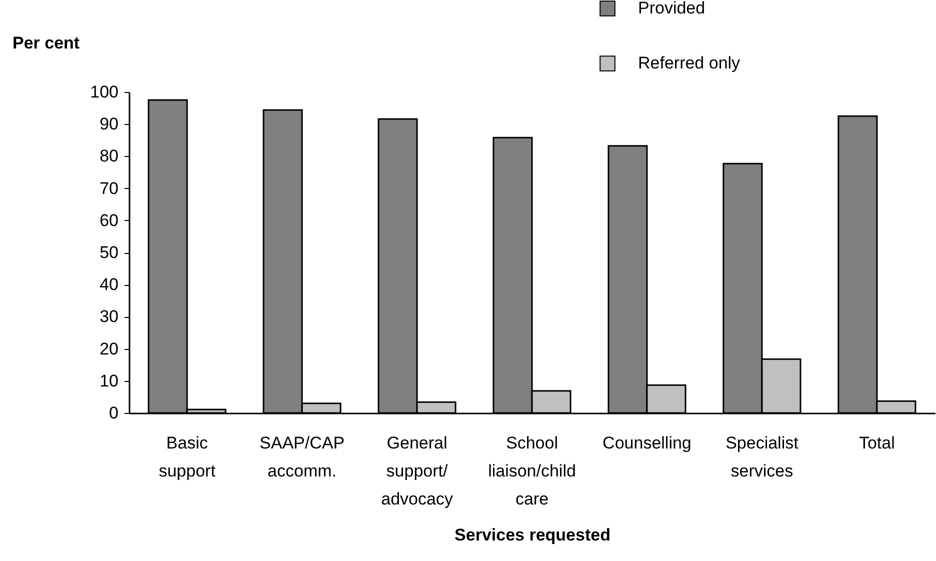 The width and height of the screenshot is (936, 561). Describe the element at coordinates (113, 413) in the screenshot. I see `y-tick-label: 0` at that location.